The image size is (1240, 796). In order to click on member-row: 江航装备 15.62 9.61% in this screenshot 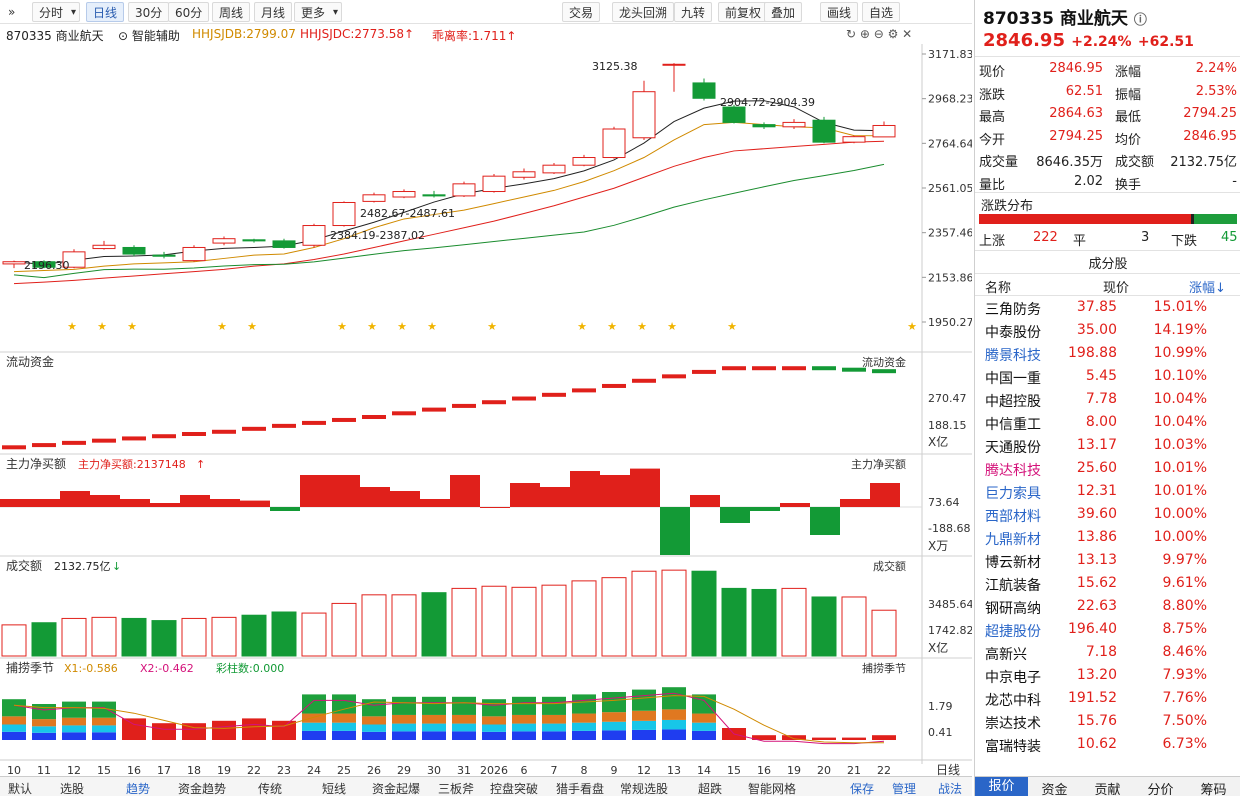, I will do `click(1107, 583)`.